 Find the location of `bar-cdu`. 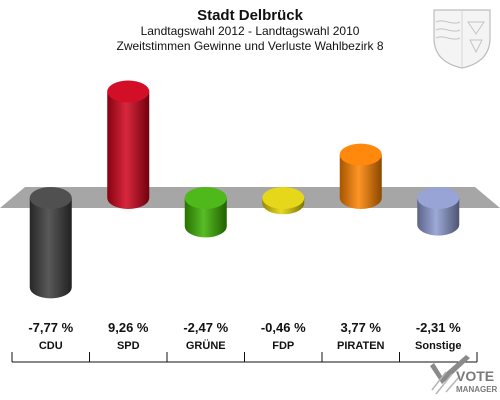

bar-cdu is located at coordinates (50, 243).